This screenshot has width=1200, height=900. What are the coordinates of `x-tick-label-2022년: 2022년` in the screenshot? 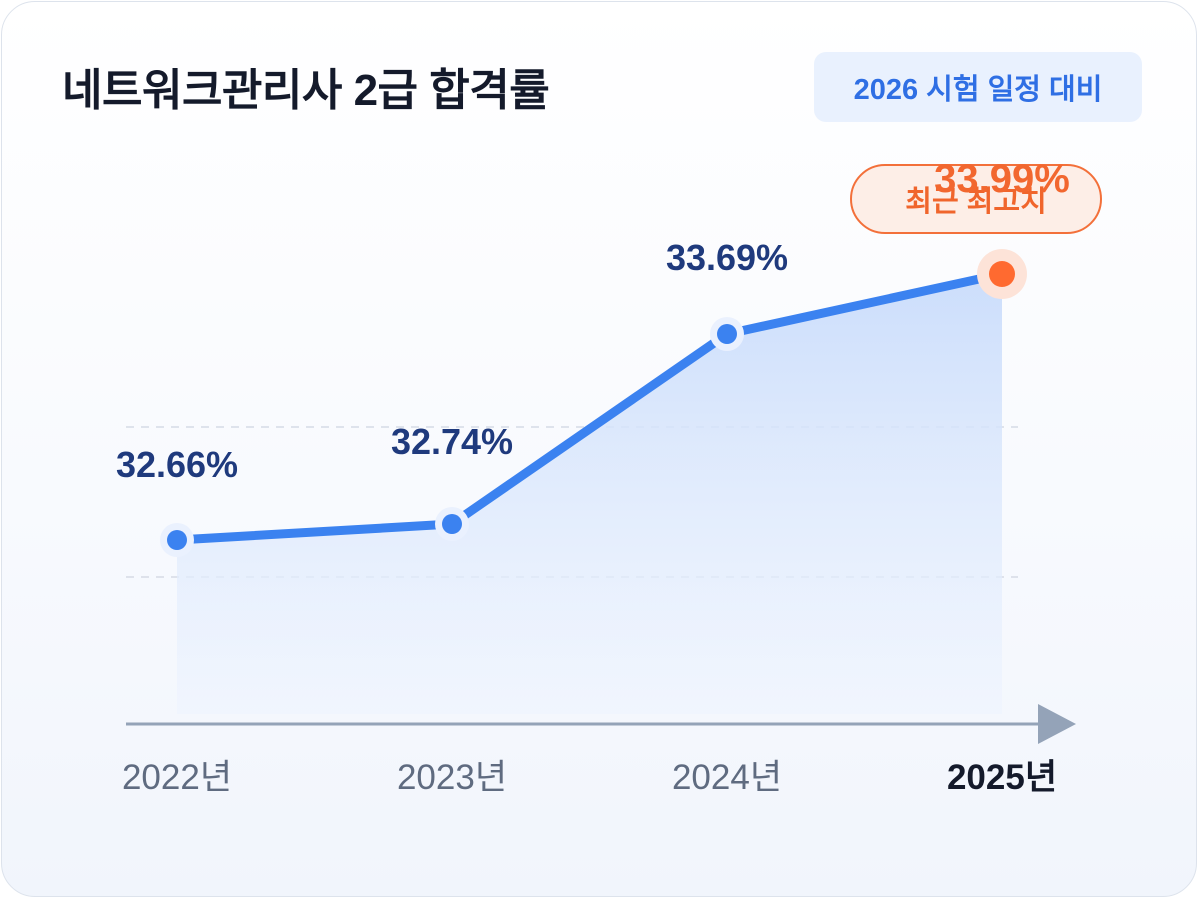 It's located at (177, 777).